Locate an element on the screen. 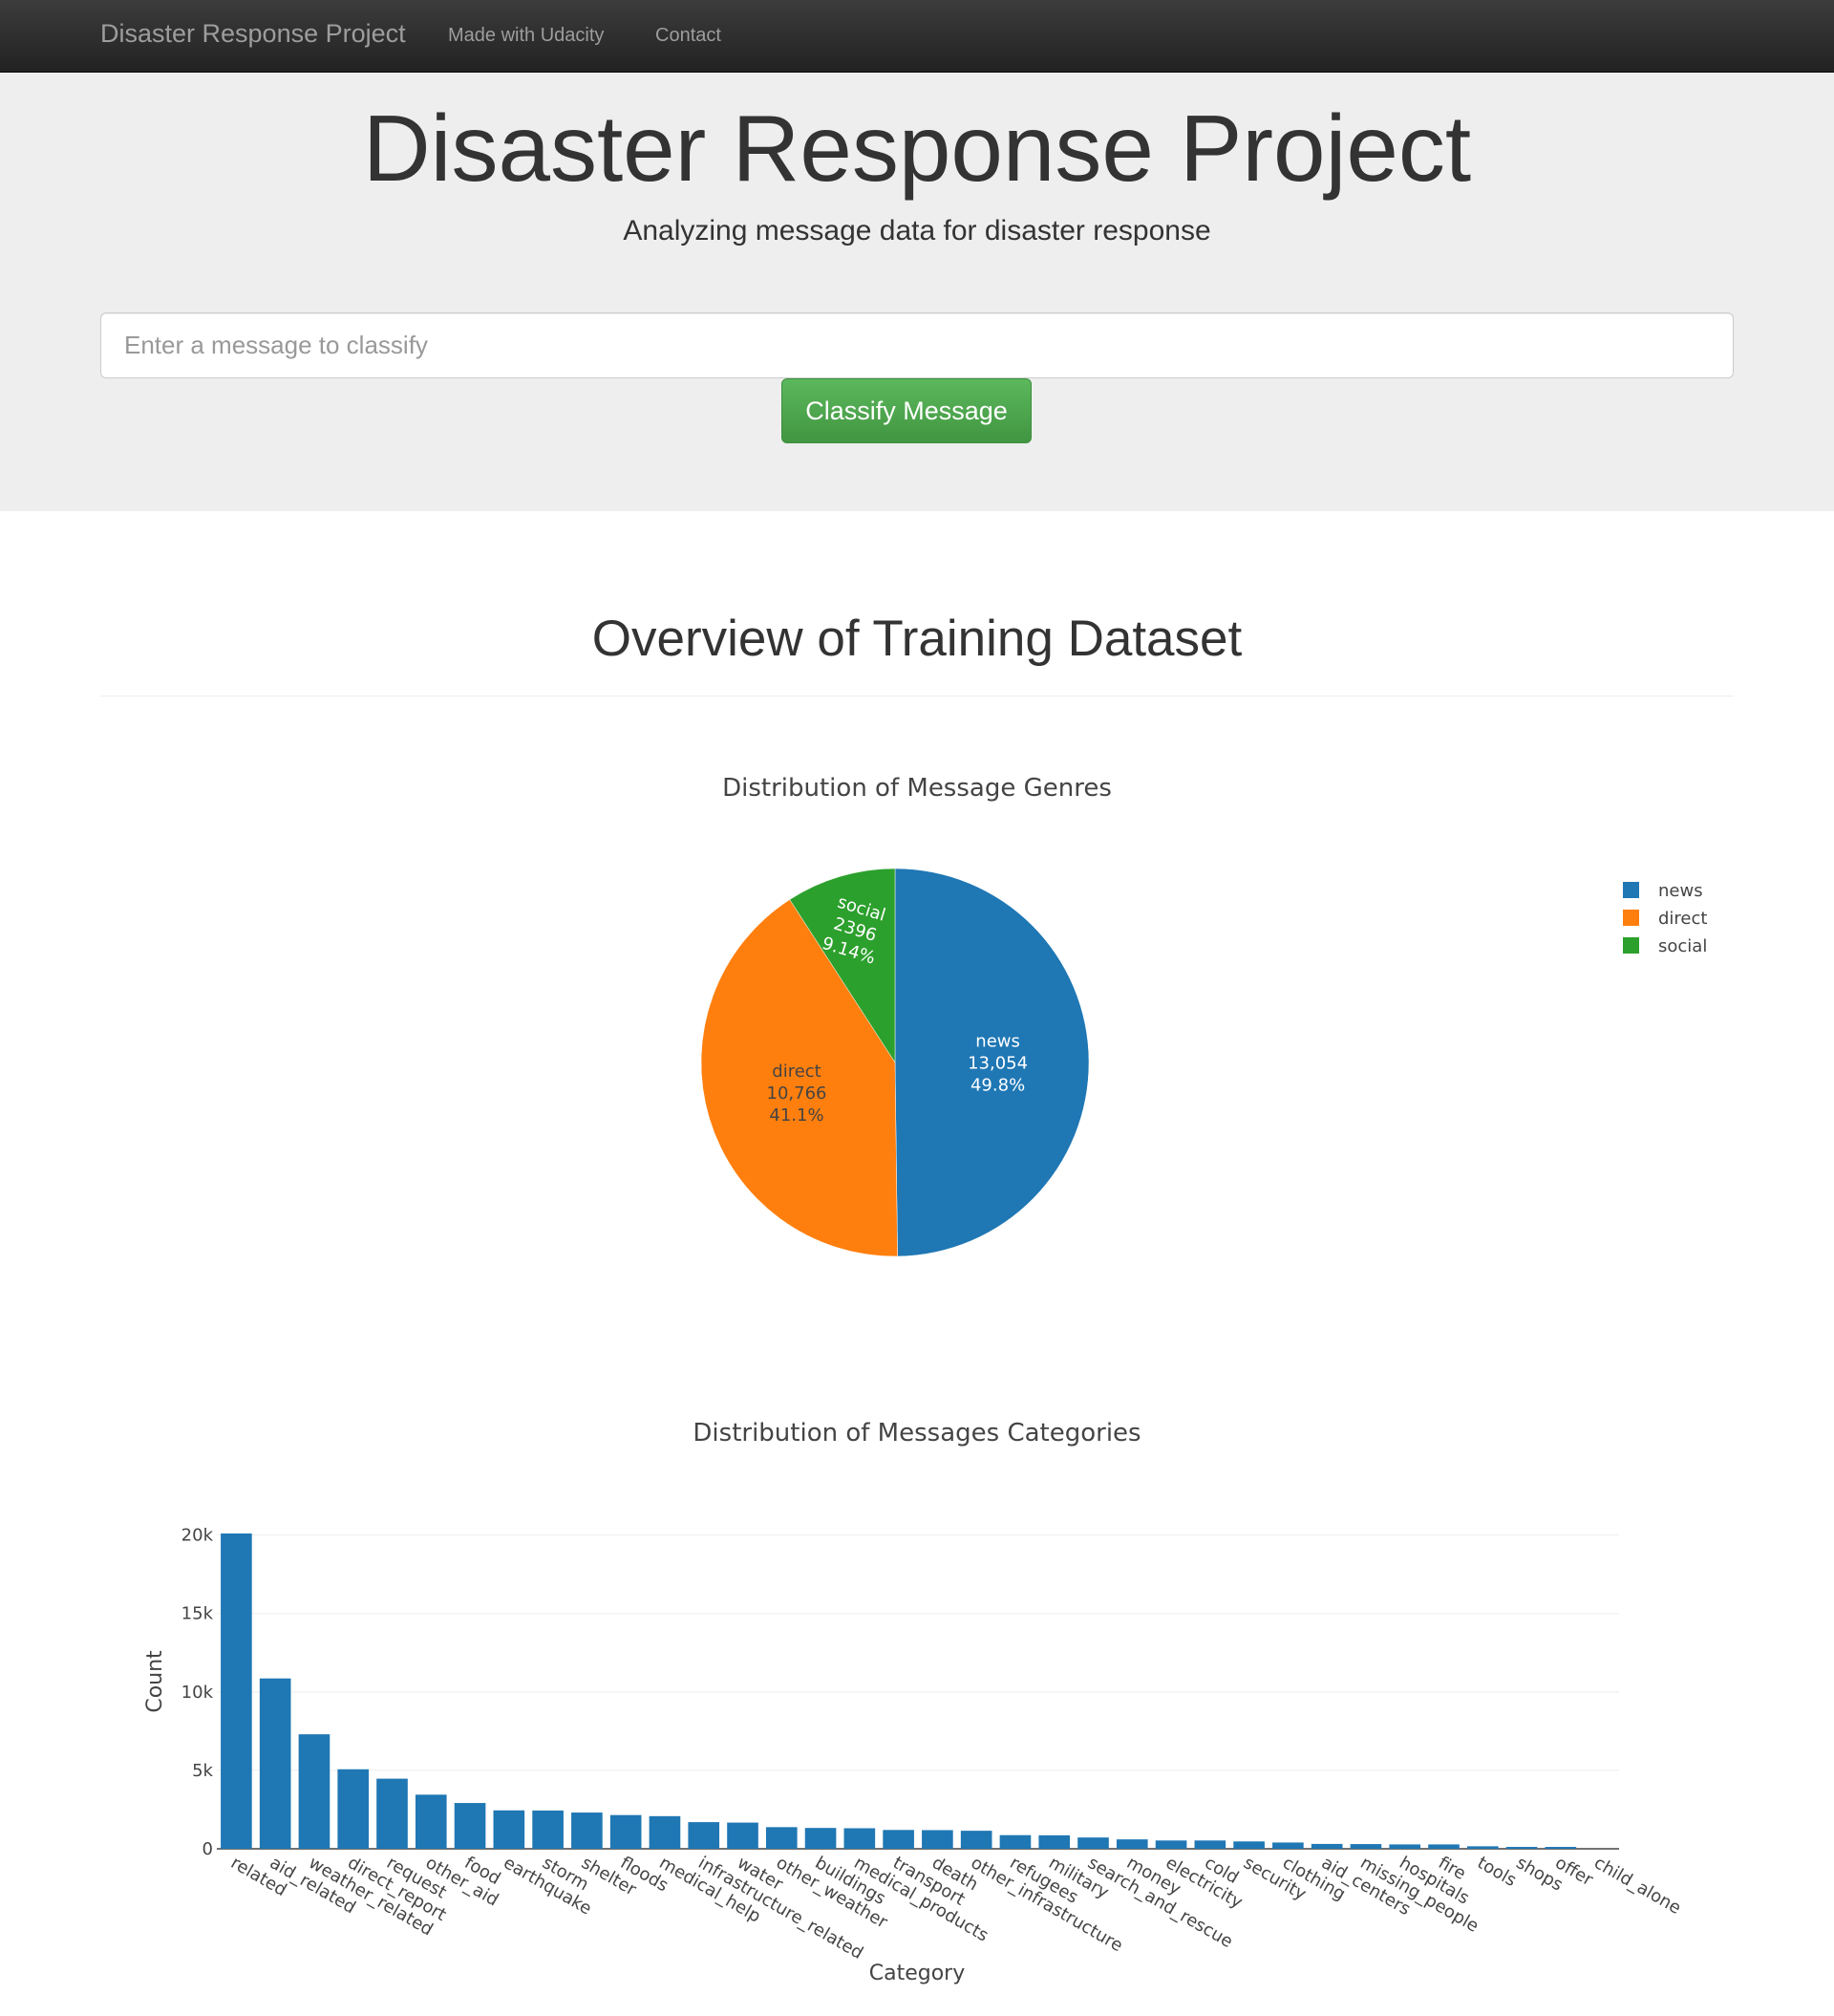 The image size is (1834, 2016). bar-tools is located at coordinates (1482, 1848).